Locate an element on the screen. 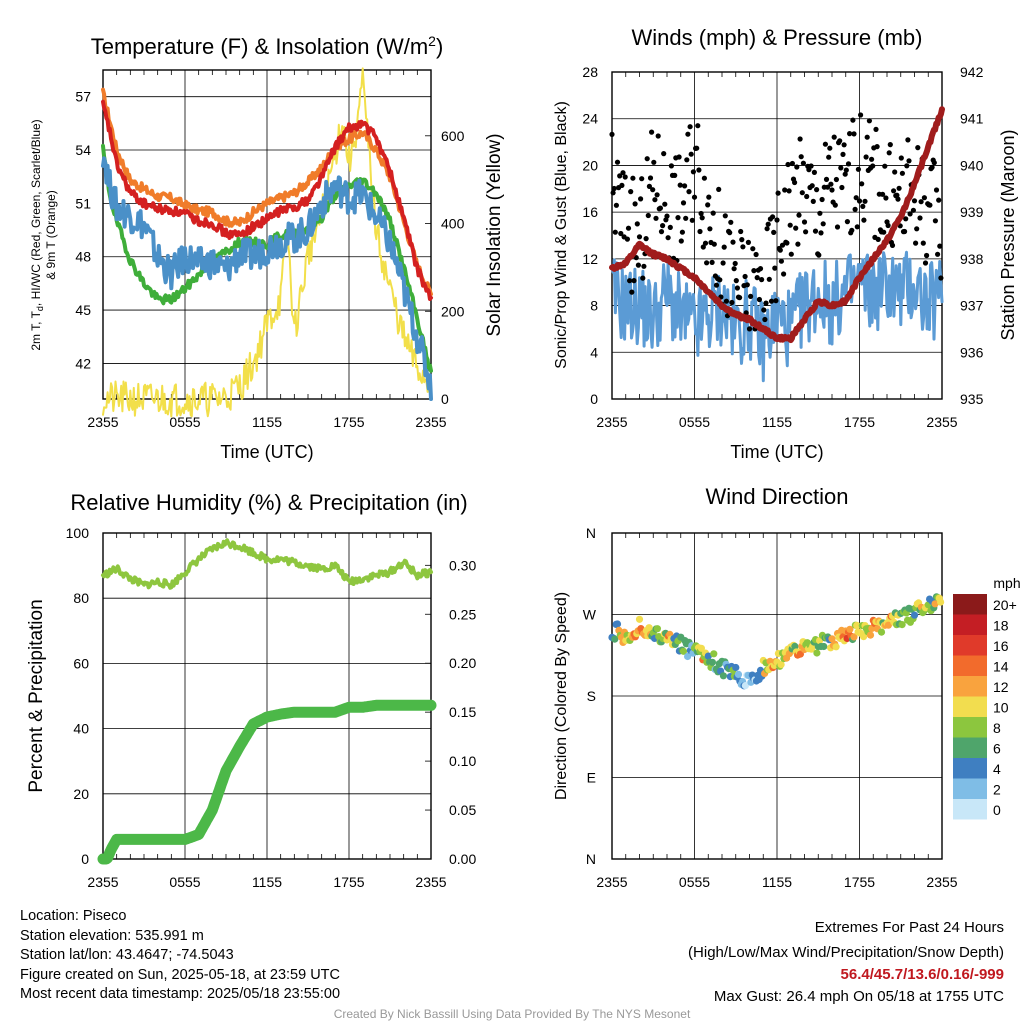 The height and width of the screenshot is (1024, 1024). direction-y-axis-label: Direction (Colored By Speed) is located at coordinates (561, 696).